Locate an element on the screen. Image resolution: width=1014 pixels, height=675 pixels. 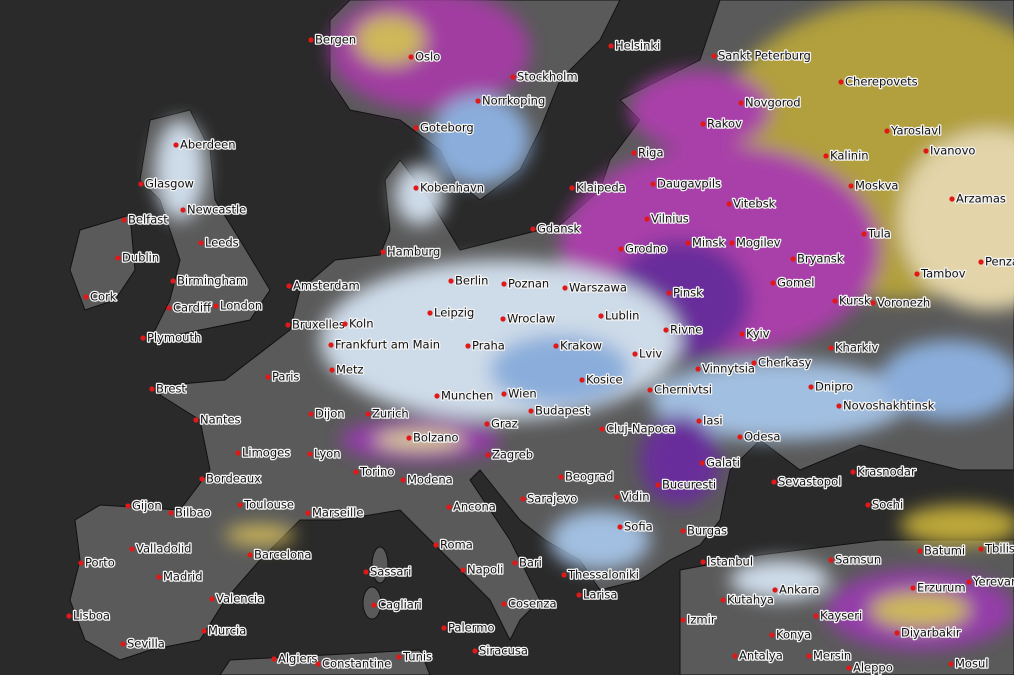
city-label: Birmingham is located at coordinates (212, 281).